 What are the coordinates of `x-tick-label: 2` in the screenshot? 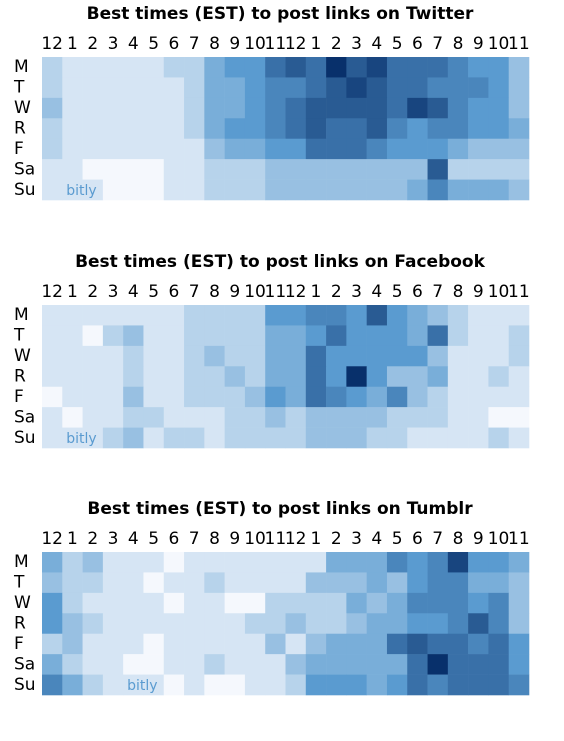 It's located at (92, 292).